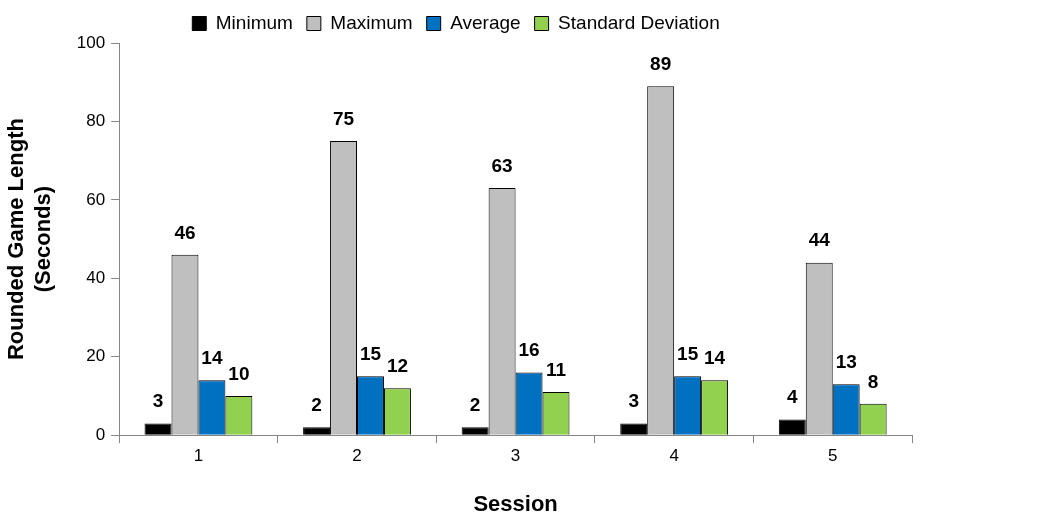 The height and width of the screenshot is (522, 1040). What do you see at coordinates (96, 356) in the screenshot?
I see `y-tick-label: 20` at bounding box center [96, 356].